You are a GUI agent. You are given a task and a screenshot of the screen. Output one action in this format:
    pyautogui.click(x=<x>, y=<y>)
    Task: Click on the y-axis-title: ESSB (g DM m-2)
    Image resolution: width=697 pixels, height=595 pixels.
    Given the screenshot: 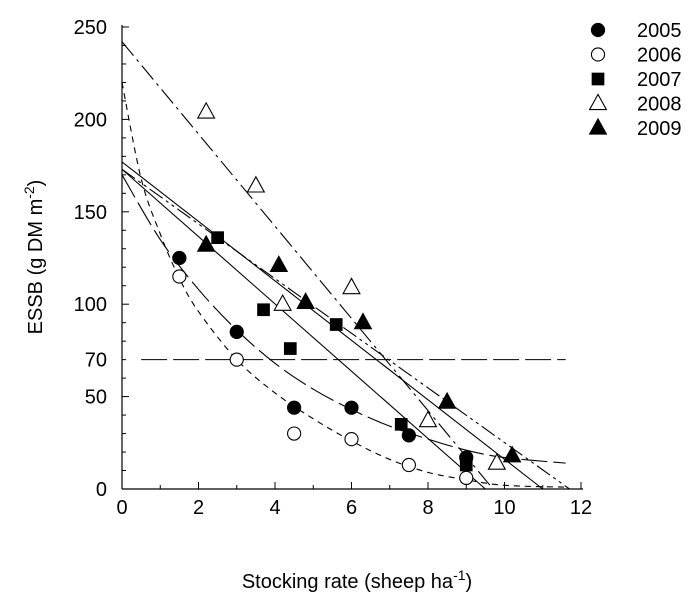 What is the action you would take?
    pyautogui.click(x=34, y=257)
    